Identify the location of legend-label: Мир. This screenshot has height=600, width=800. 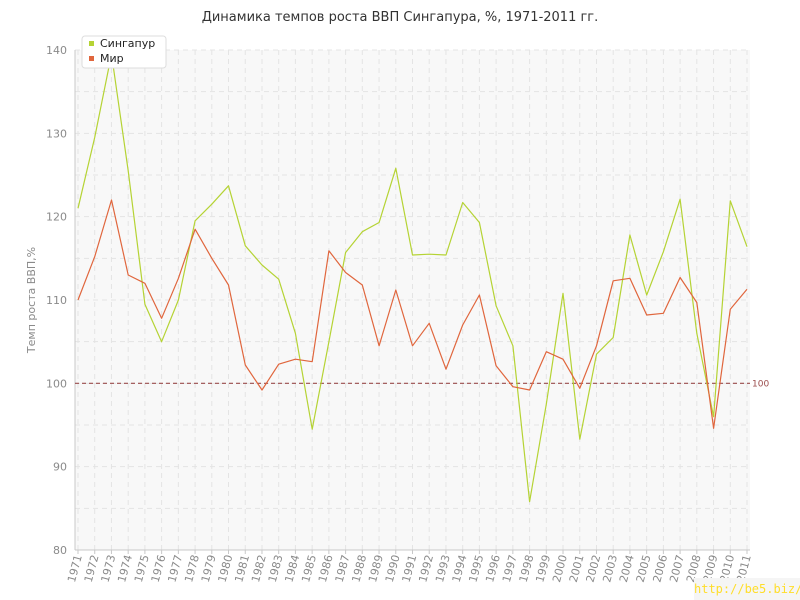
(112, 58).